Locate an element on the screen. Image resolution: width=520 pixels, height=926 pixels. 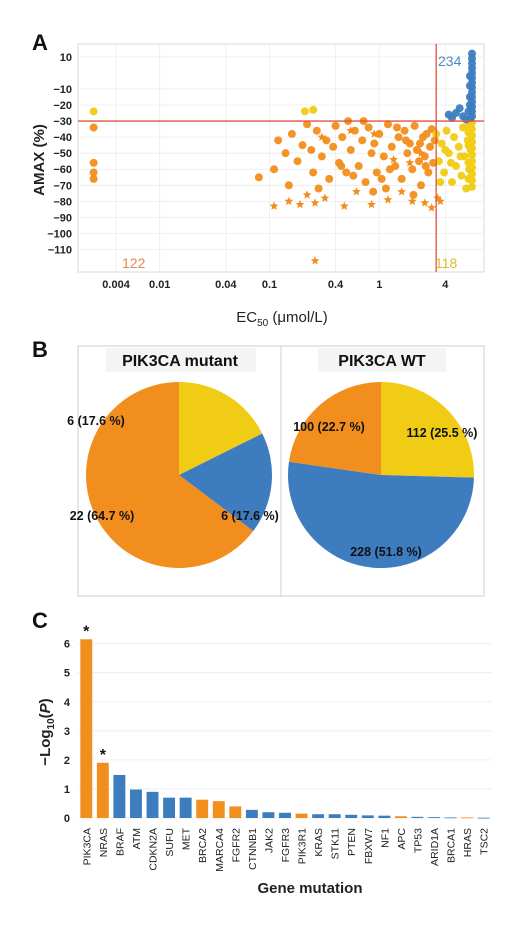
panel-letter-a: A is located at coordinates (40, 42).